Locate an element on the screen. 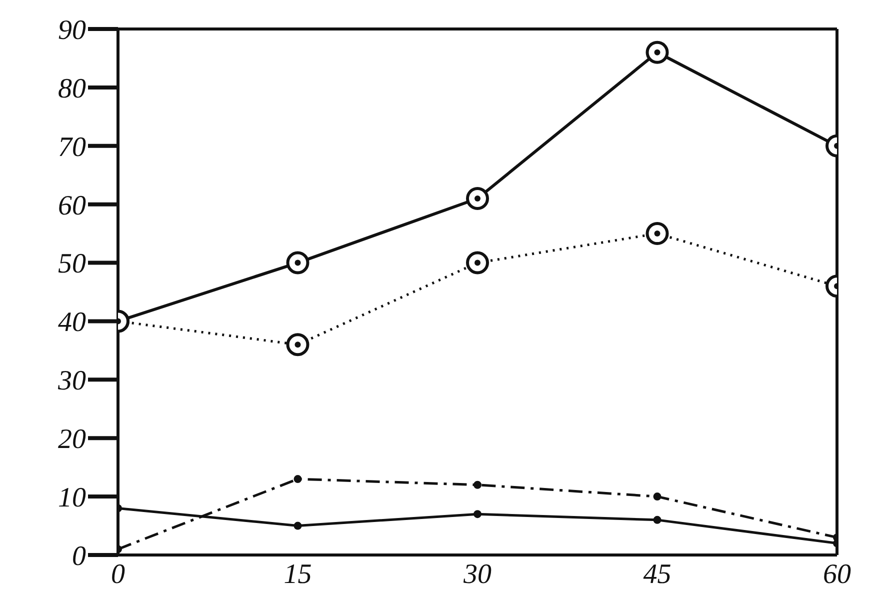 This screenshot has height=613, width=876. x-tick-label: 60 is located at coordinates (837, 574).